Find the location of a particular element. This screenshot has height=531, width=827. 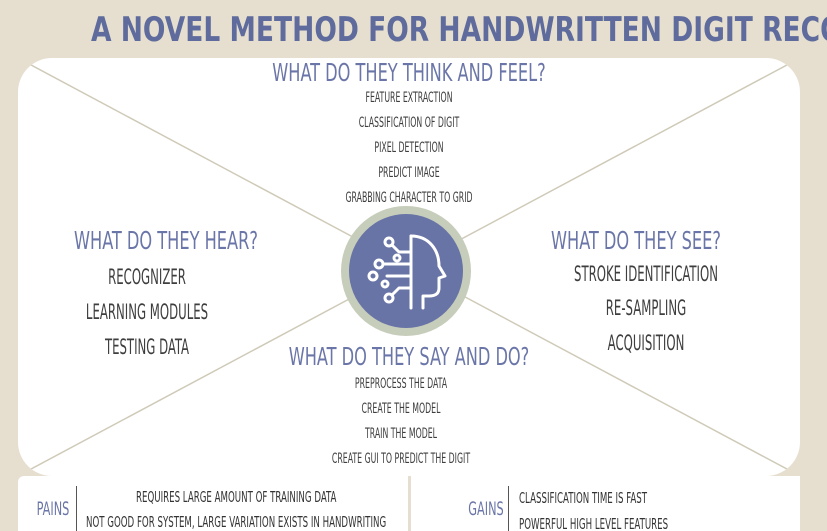

gains-item: Powerful high level features is located at coordinates (594, 523).